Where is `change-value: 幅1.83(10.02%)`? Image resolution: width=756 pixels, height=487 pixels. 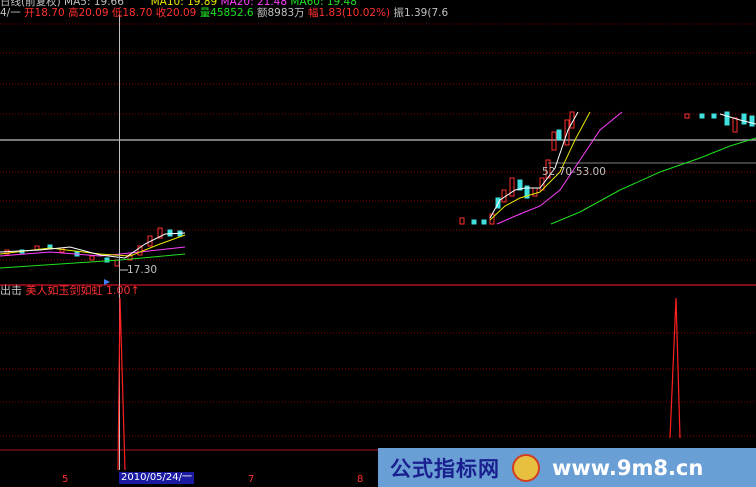
change-value: 幅1.83(10.02%) is located at coordinates (349, 13).